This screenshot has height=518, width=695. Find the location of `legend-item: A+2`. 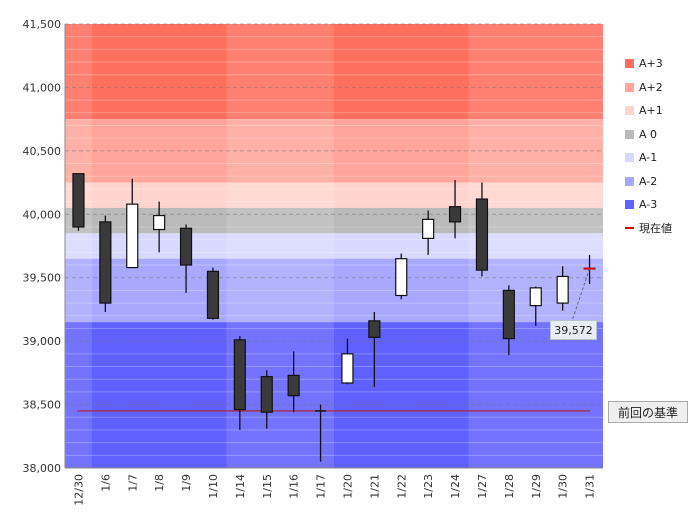

legend-item: A+2 is located at coordinates (648, 88).